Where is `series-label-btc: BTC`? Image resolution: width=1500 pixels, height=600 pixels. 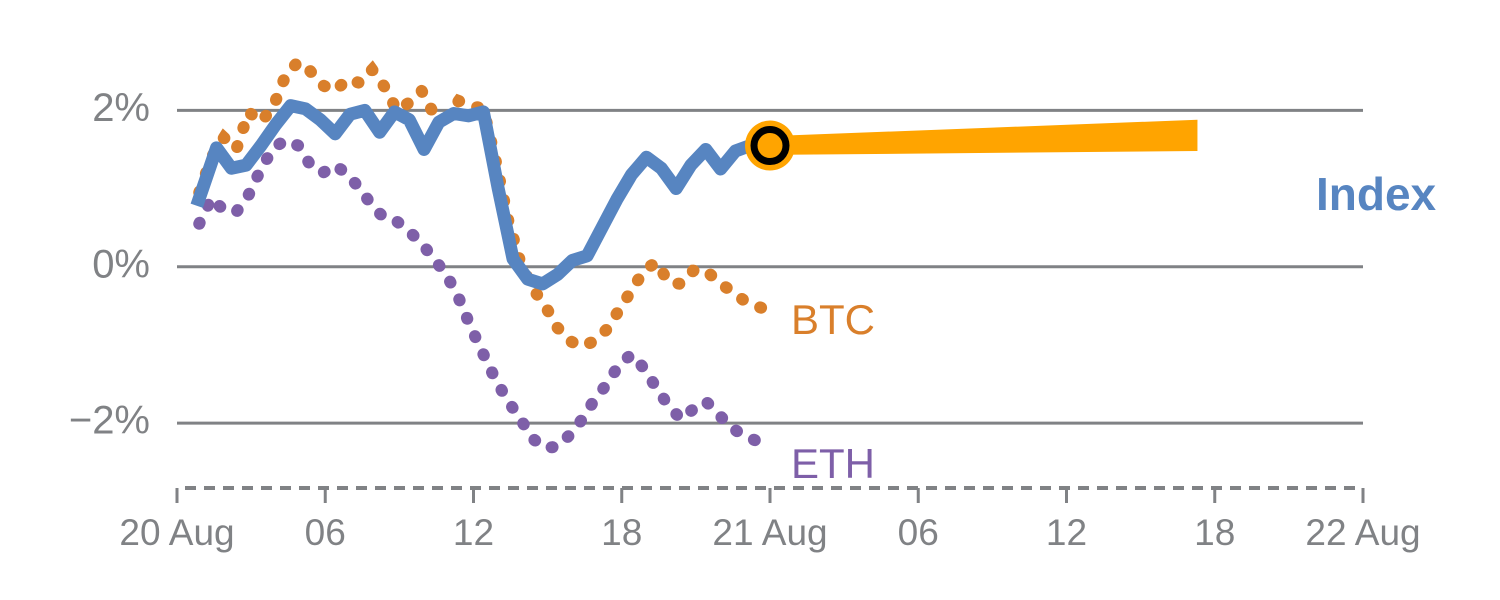
series-label-btc: BTC is located at coordinates (833, 319).